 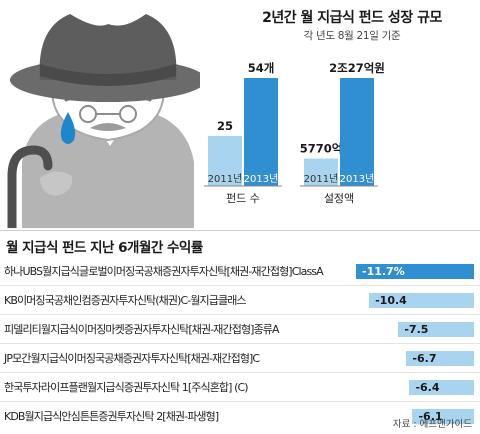 I want to click on fund-name: 피델리티월지급식이머징마켓증권자투자신탁[채권-재간접형]종류A, so click(x=142, y=329).